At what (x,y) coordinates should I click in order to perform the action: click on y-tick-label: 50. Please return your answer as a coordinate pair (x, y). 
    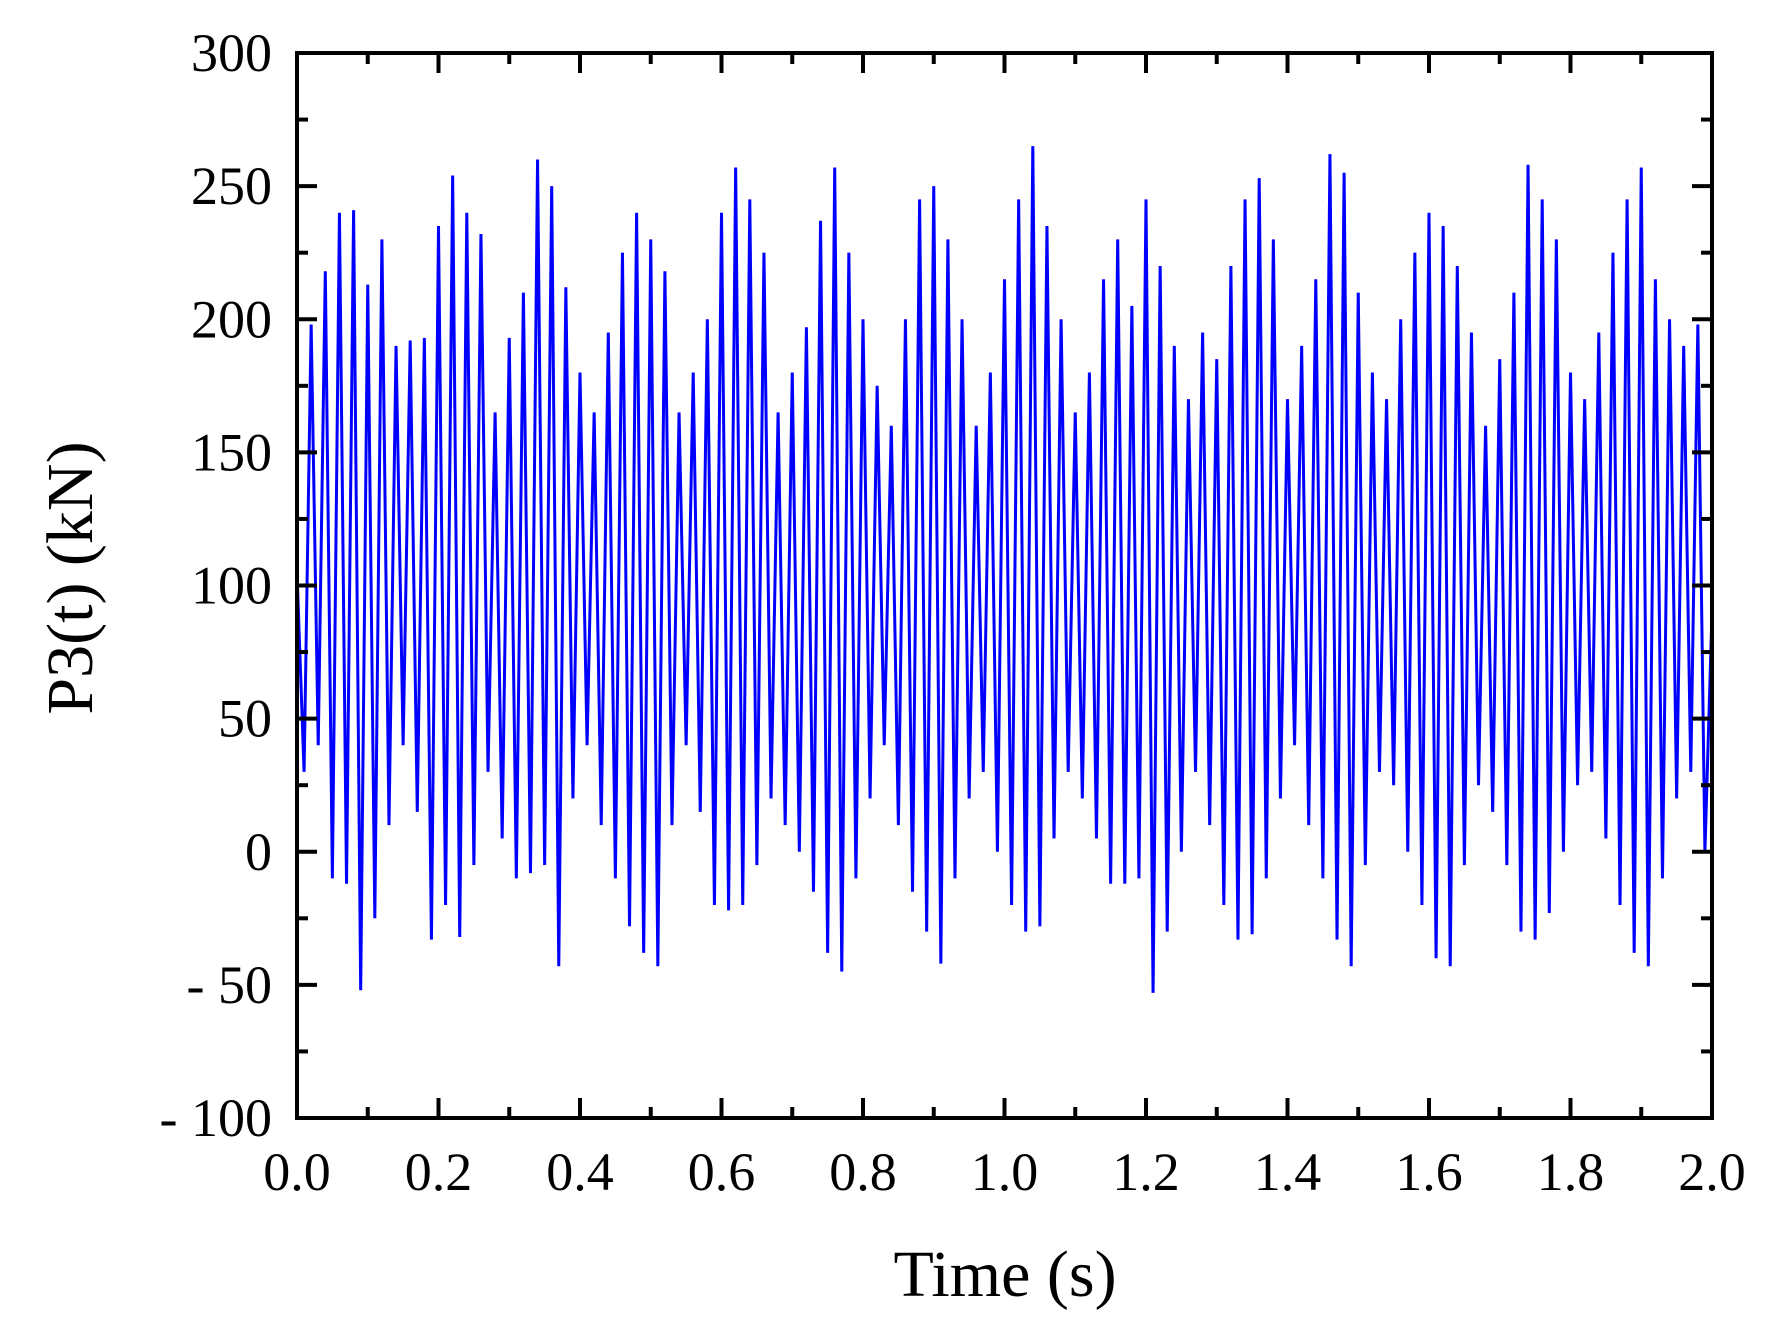
    Looking at the image, I should click on (245, 719).